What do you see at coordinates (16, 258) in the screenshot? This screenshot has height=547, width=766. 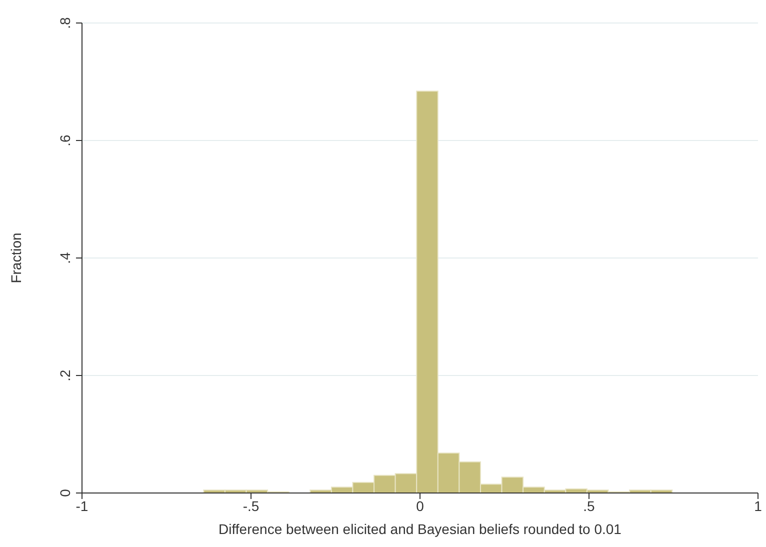 I see `y-axis-title: Fraction` at bounding box center [16, 258].